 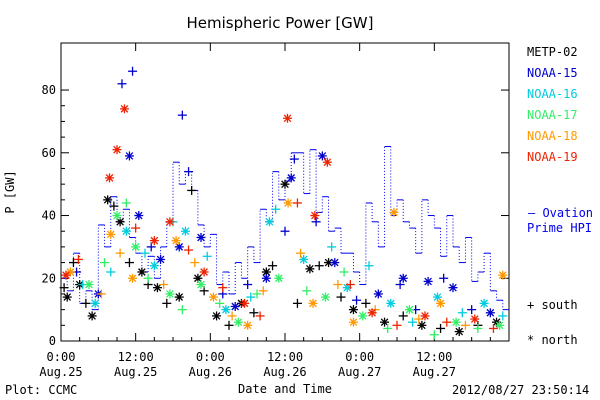 What do you see at coordinates (552, 340) in the screenshot?
I see `marker-legend-north: * north` at bounding box center [552, 340].